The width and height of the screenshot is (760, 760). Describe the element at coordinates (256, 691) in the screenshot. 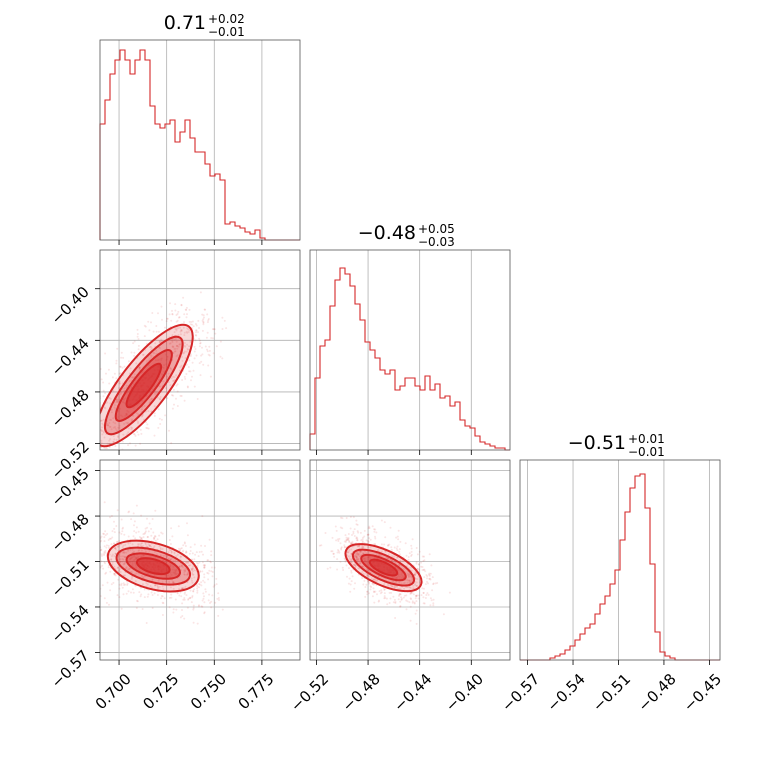

I see `x-tick-label: 0.775` at that location.